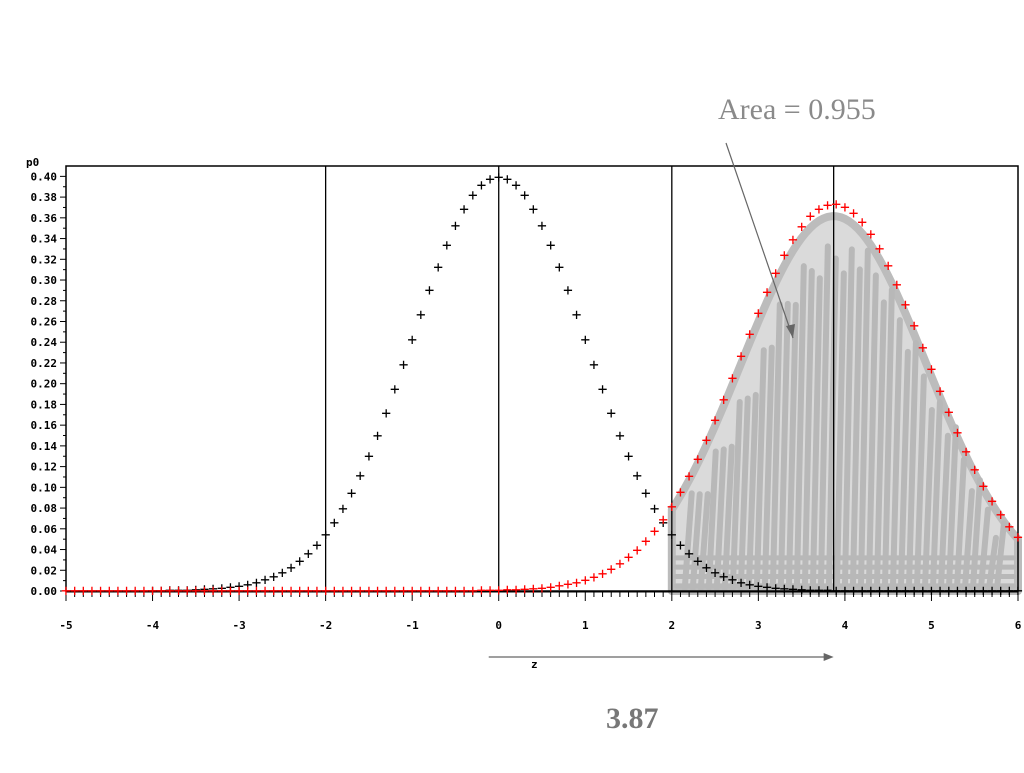 Image resolution: width=1024 pixels, height=773 pixels. What do you see at coordinates (790, 331) in the screenshot?
I see `area-pointer-arrowhead` at bounding box center [790, 331].